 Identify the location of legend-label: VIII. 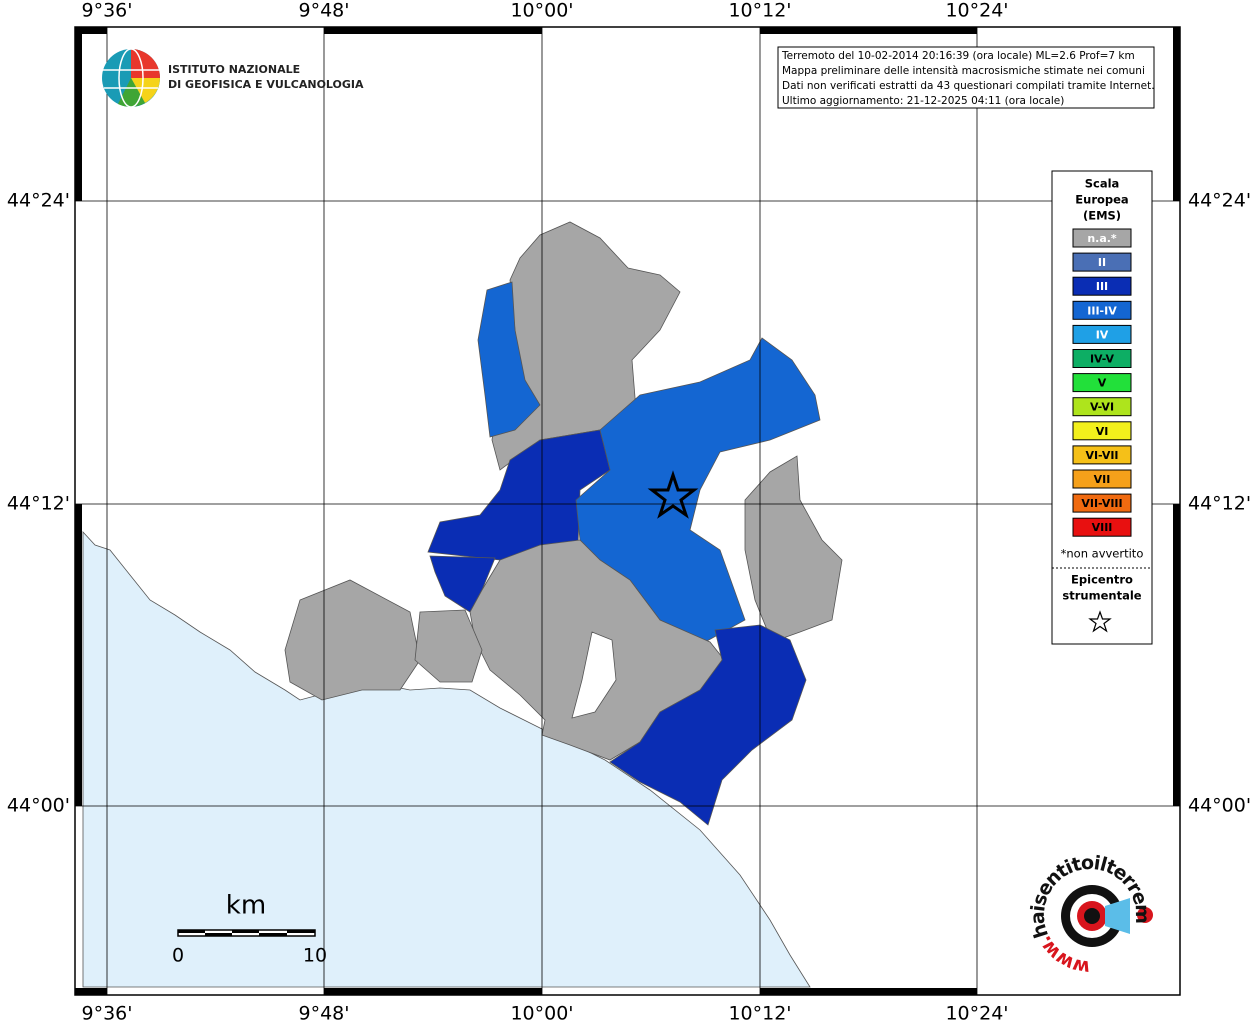
(1102, 527).